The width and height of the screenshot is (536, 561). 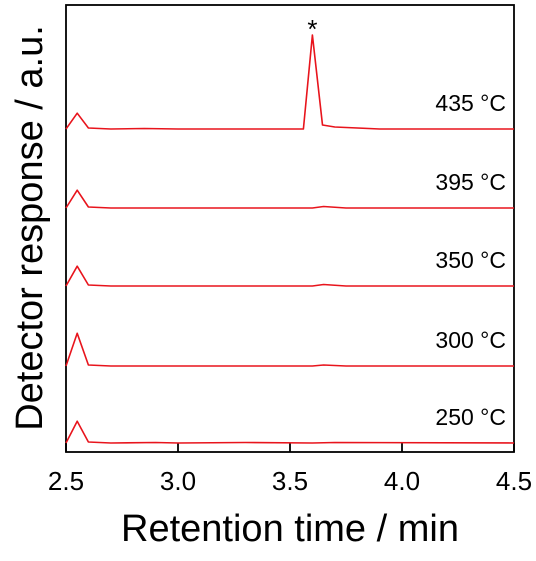 I want to click on trace-label: 300 °C, so click(x=470, y=340).